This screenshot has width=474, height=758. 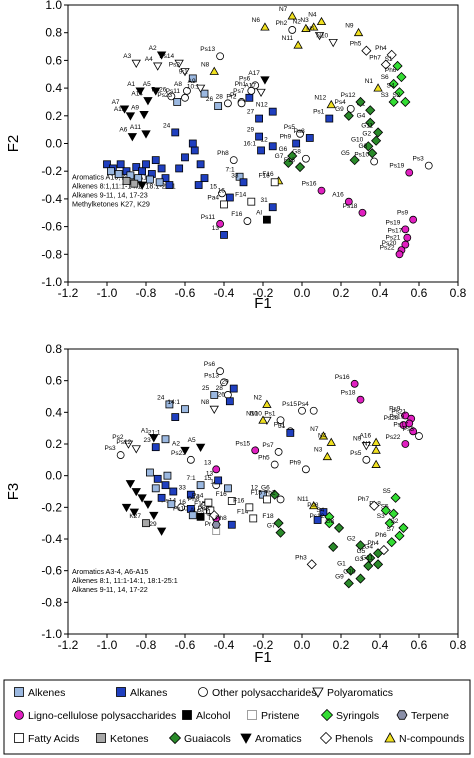 I want to click on data-label: Ps23, so click(x=178, y=453).